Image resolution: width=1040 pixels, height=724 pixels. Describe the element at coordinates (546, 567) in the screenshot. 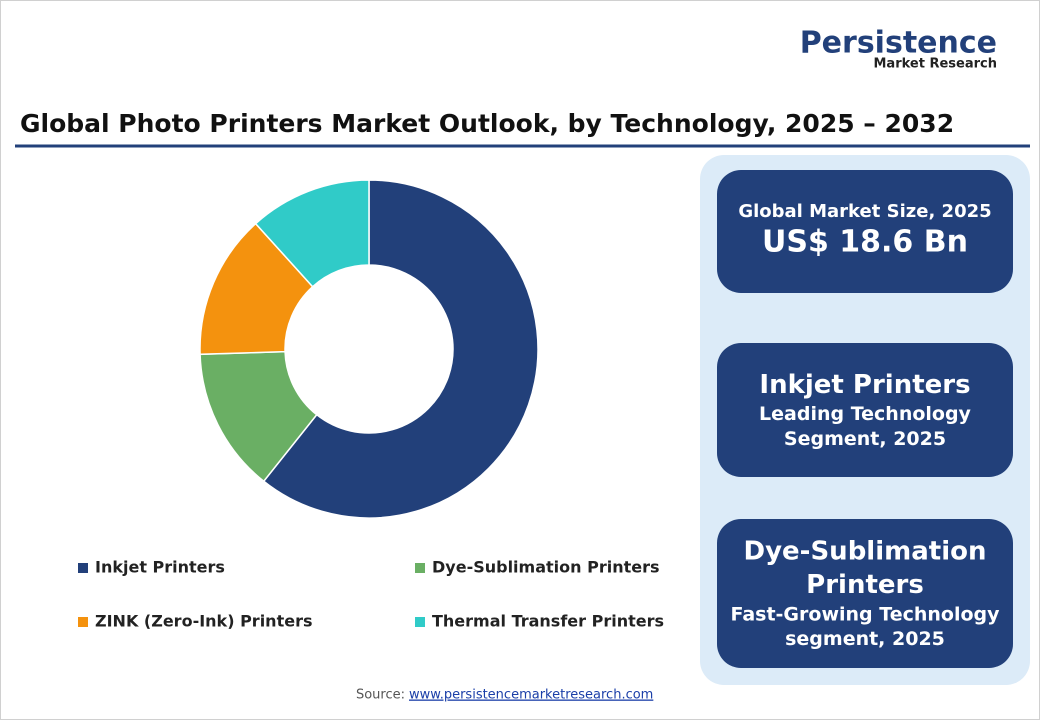

I see `legend-label: Dye-Sublimation Printers` at that location.